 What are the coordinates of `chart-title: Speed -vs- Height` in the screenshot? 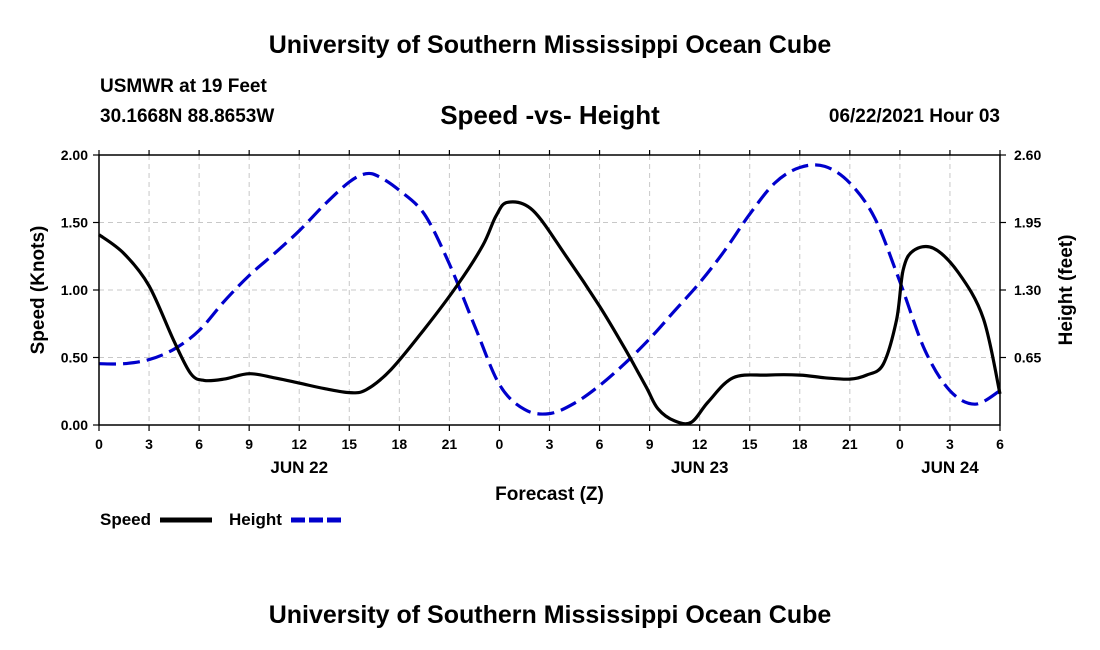 It's located at (550, 115).